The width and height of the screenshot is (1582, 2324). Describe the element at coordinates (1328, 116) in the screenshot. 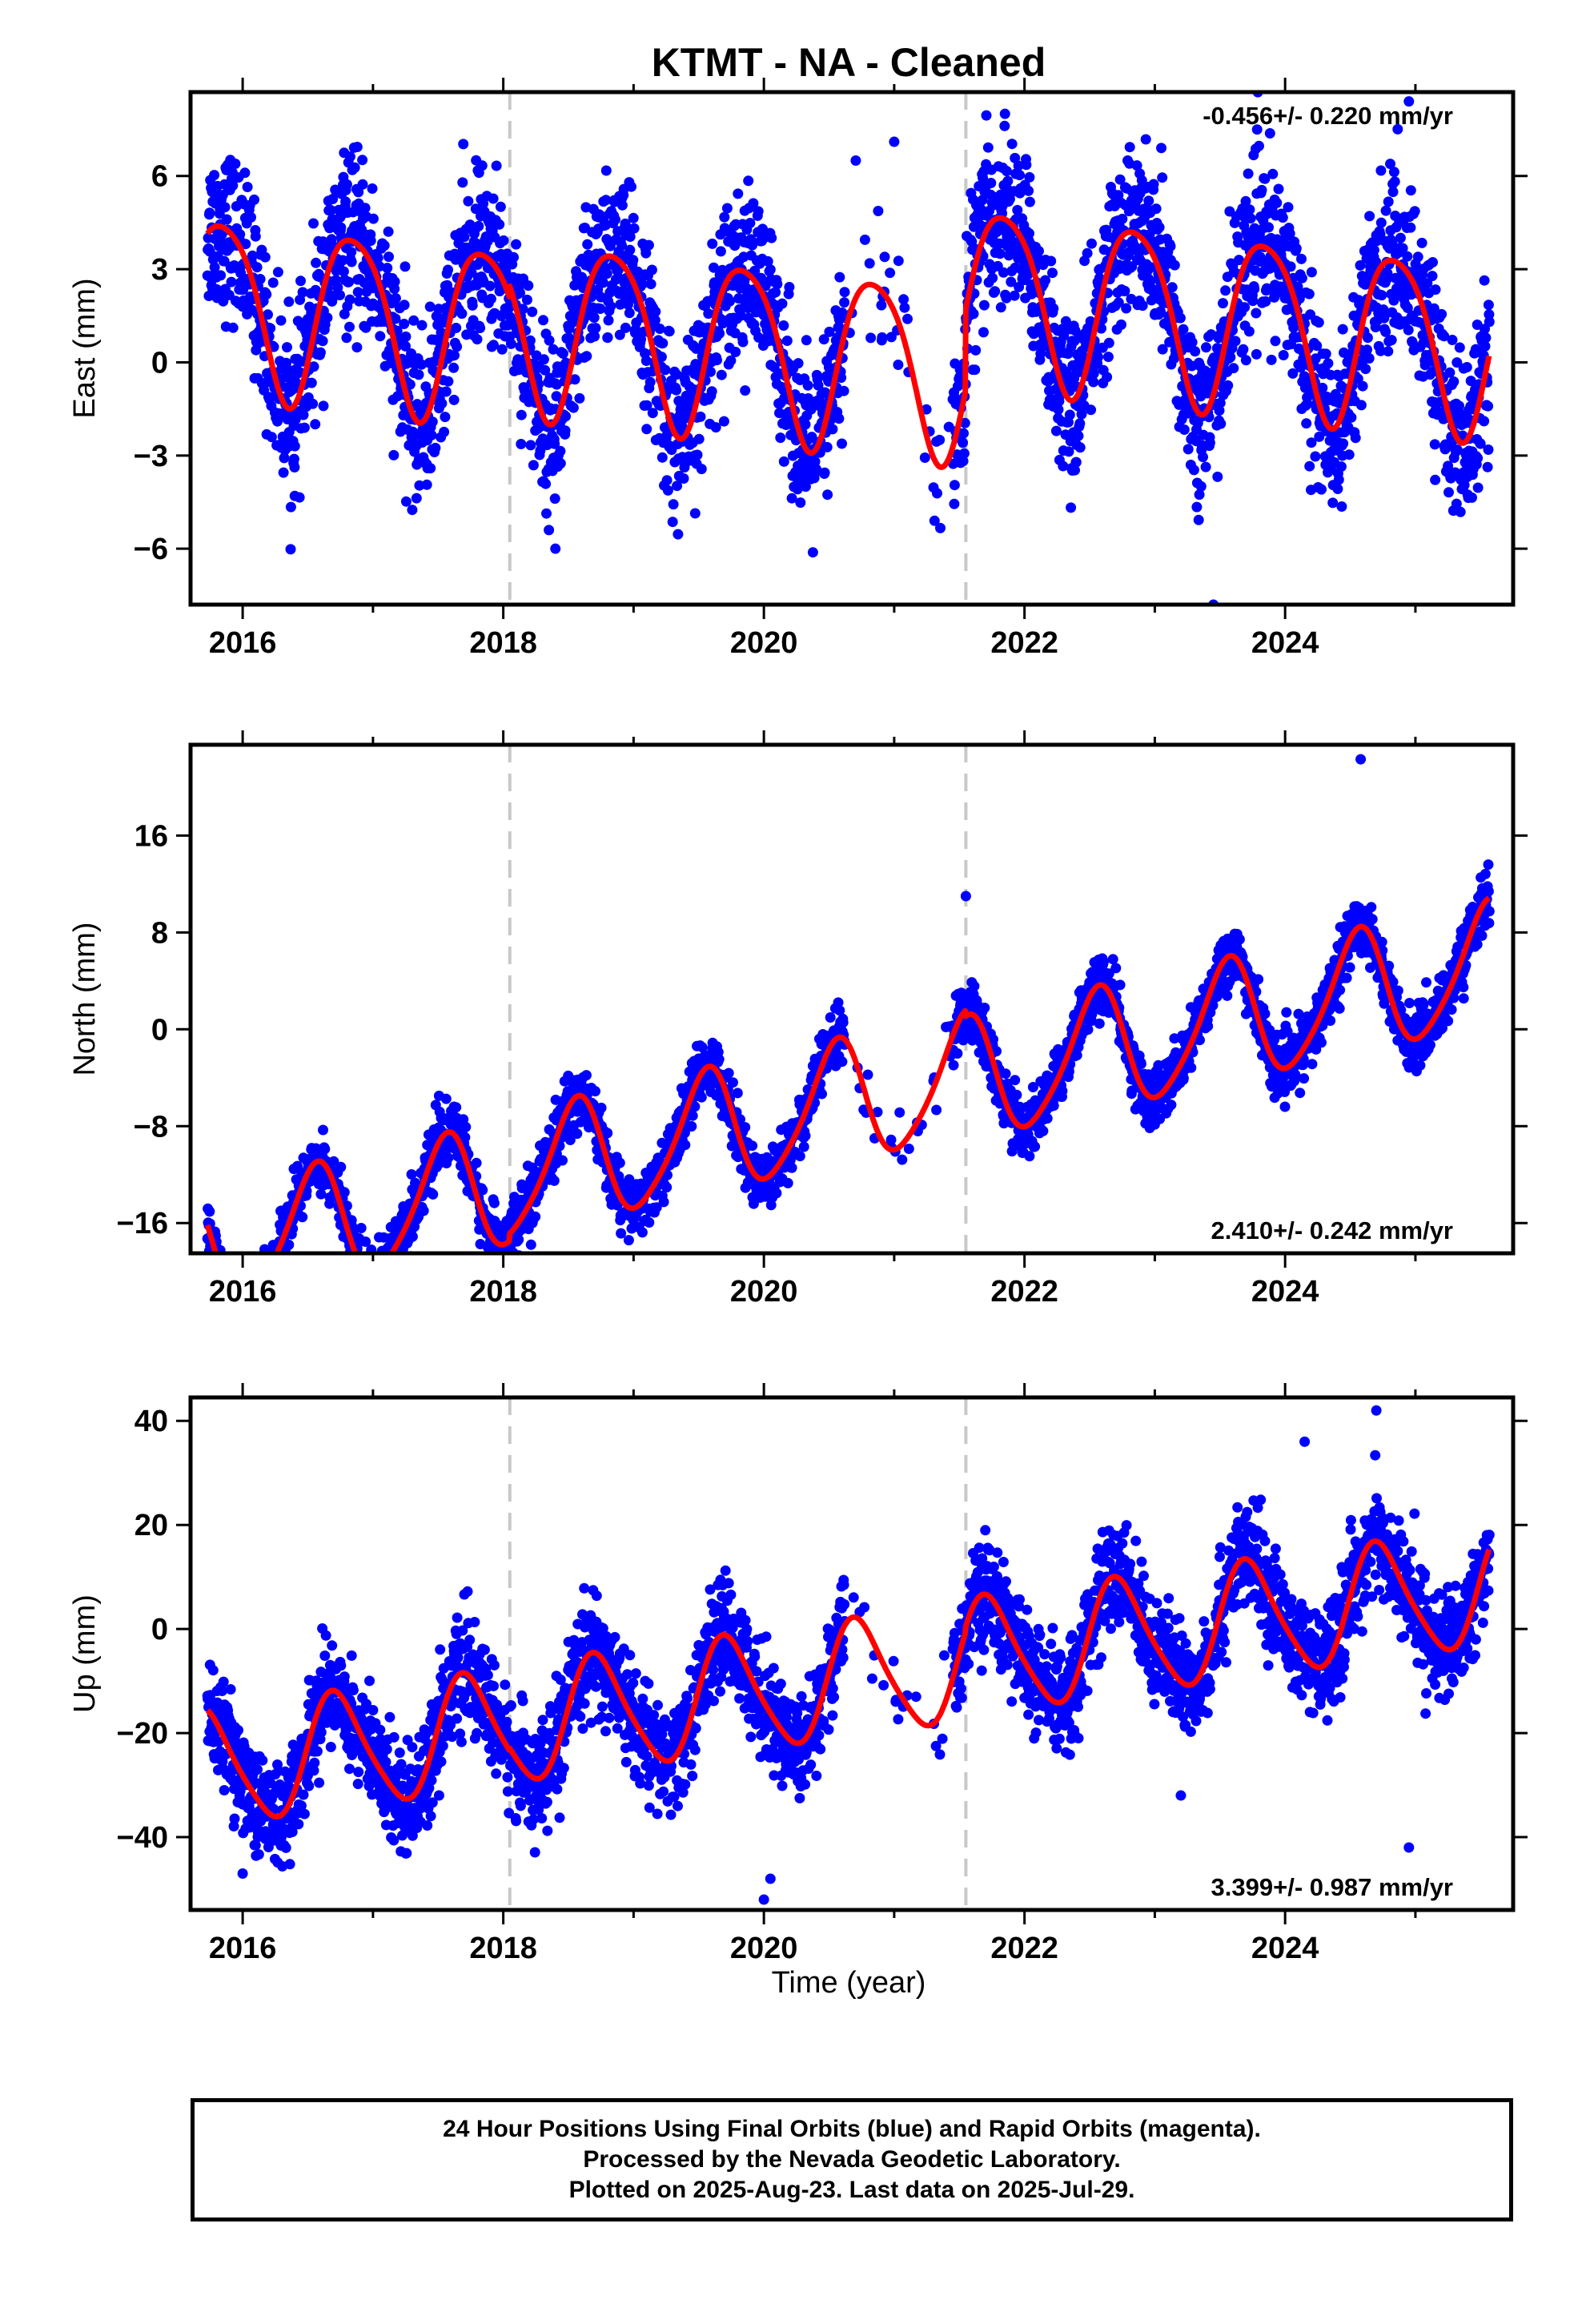

I see `east-rate-annotation: -0.456+/- 0.220 mm/yr` at that location.